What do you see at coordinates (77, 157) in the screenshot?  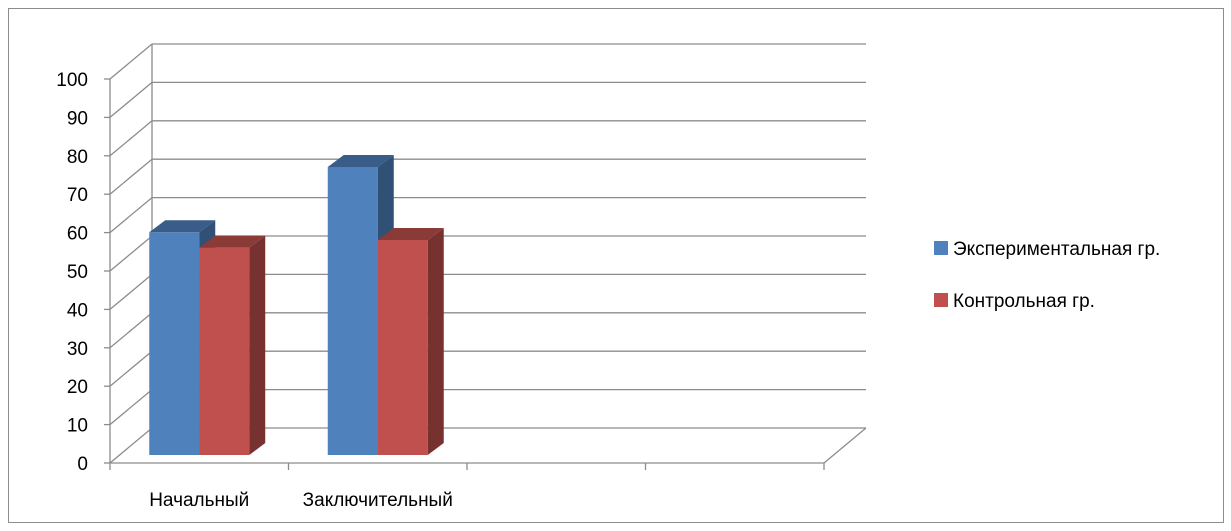 I see `y-tick-label: 80` at bounding box center [77, 157].